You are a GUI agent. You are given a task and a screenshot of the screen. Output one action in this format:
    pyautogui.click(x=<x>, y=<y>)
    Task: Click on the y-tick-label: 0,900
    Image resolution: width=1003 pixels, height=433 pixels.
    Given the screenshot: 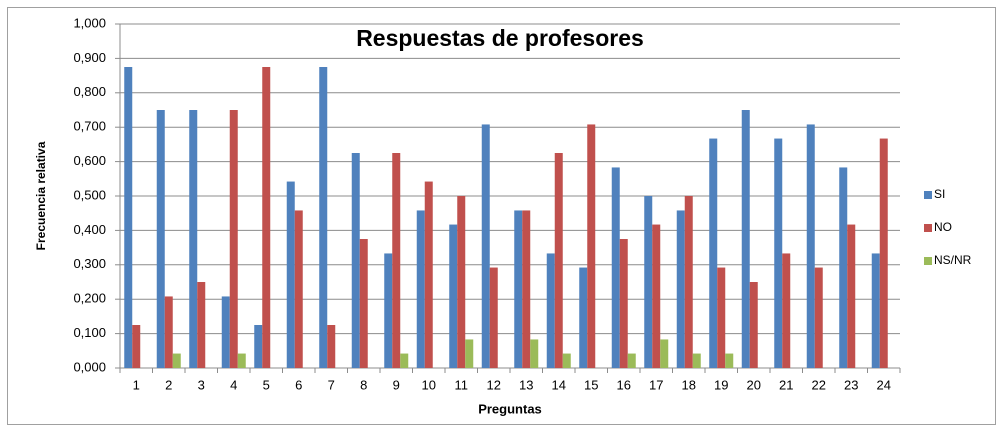 What is the action you would take?
    pyautogui.click(x=89, y=57)
    